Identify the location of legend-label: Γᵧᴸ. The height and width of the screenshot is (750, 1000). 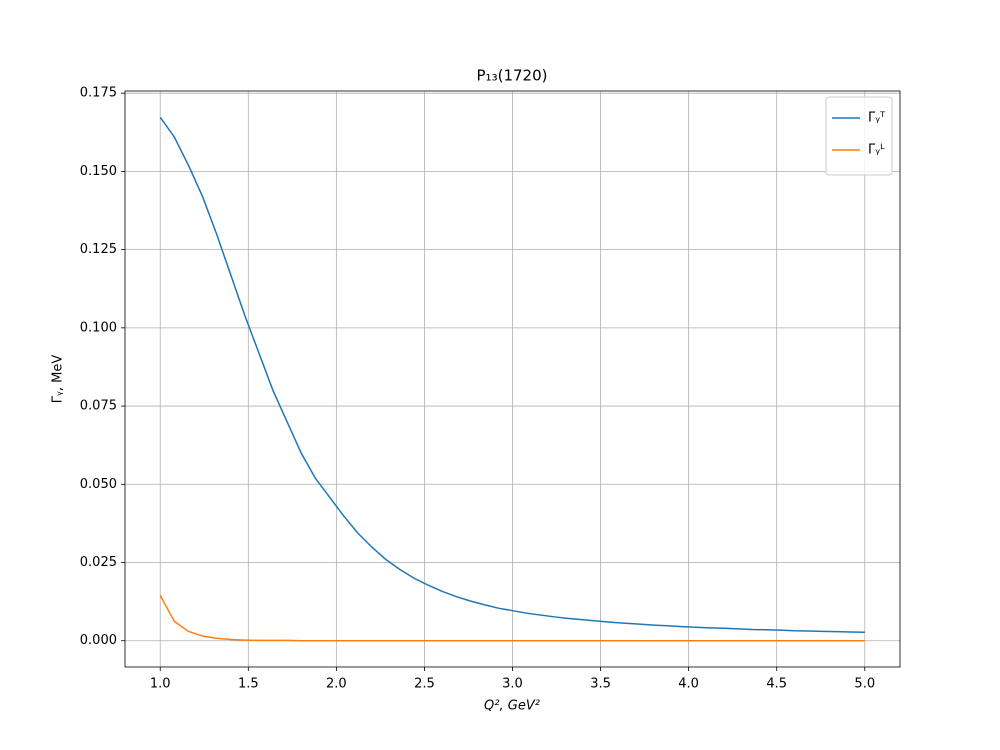
(876, 150).